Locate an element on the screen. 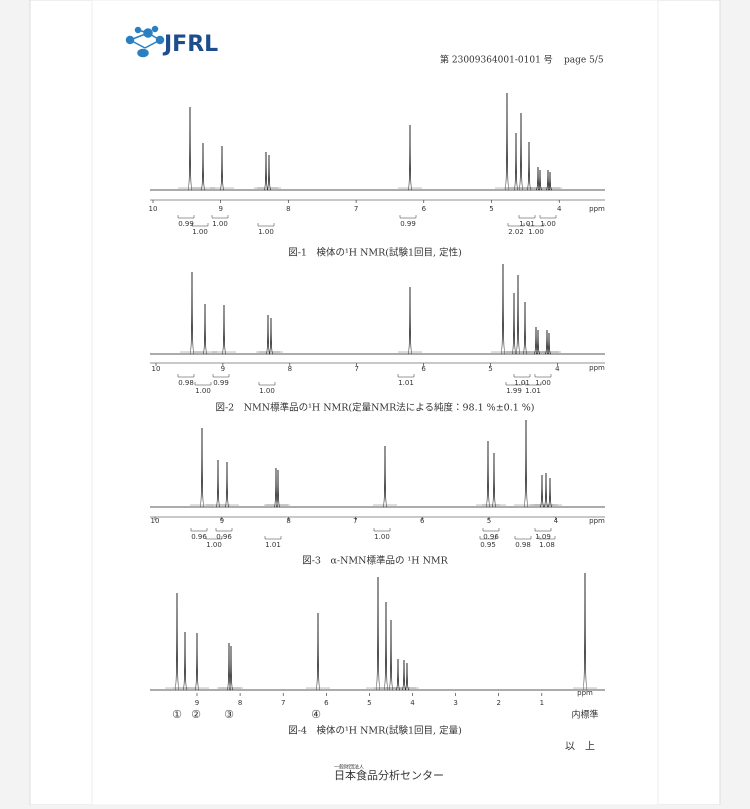  page-number: page 5/5 is located at coordinates (584, 61).